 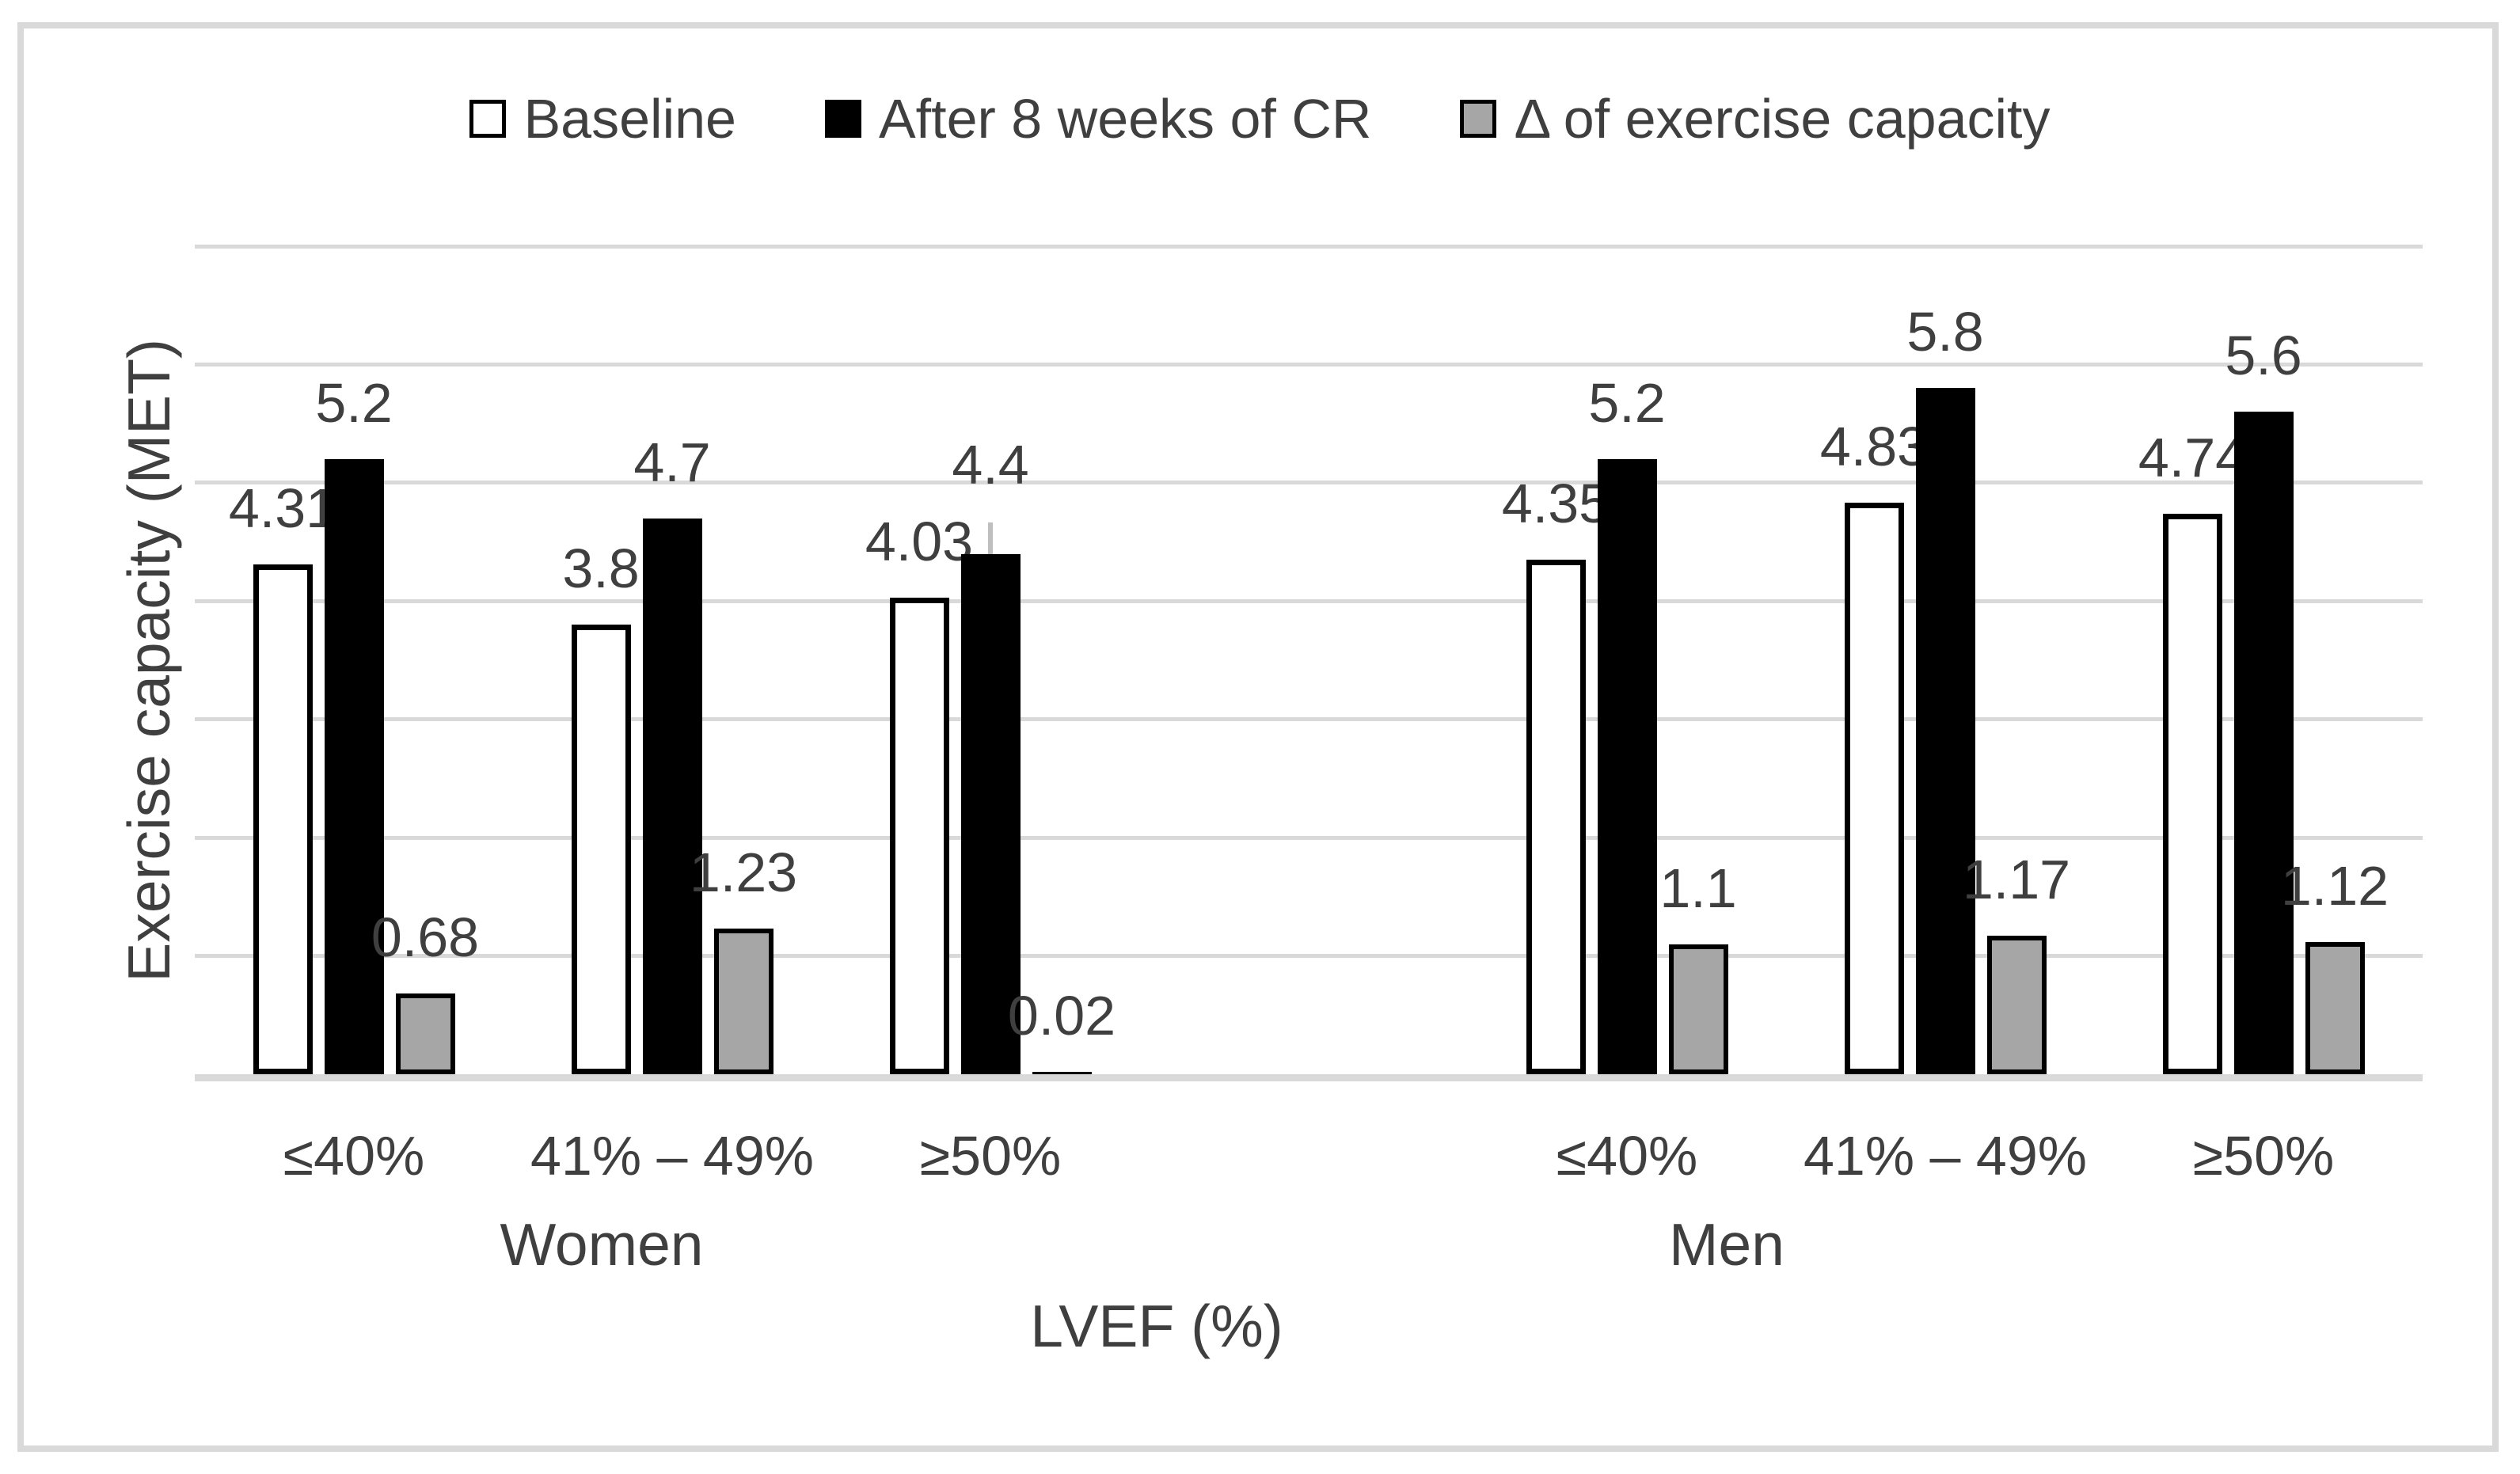 I want to click on bar-men-40-of-exercise-capacity, so click(x=1698, y=1009).